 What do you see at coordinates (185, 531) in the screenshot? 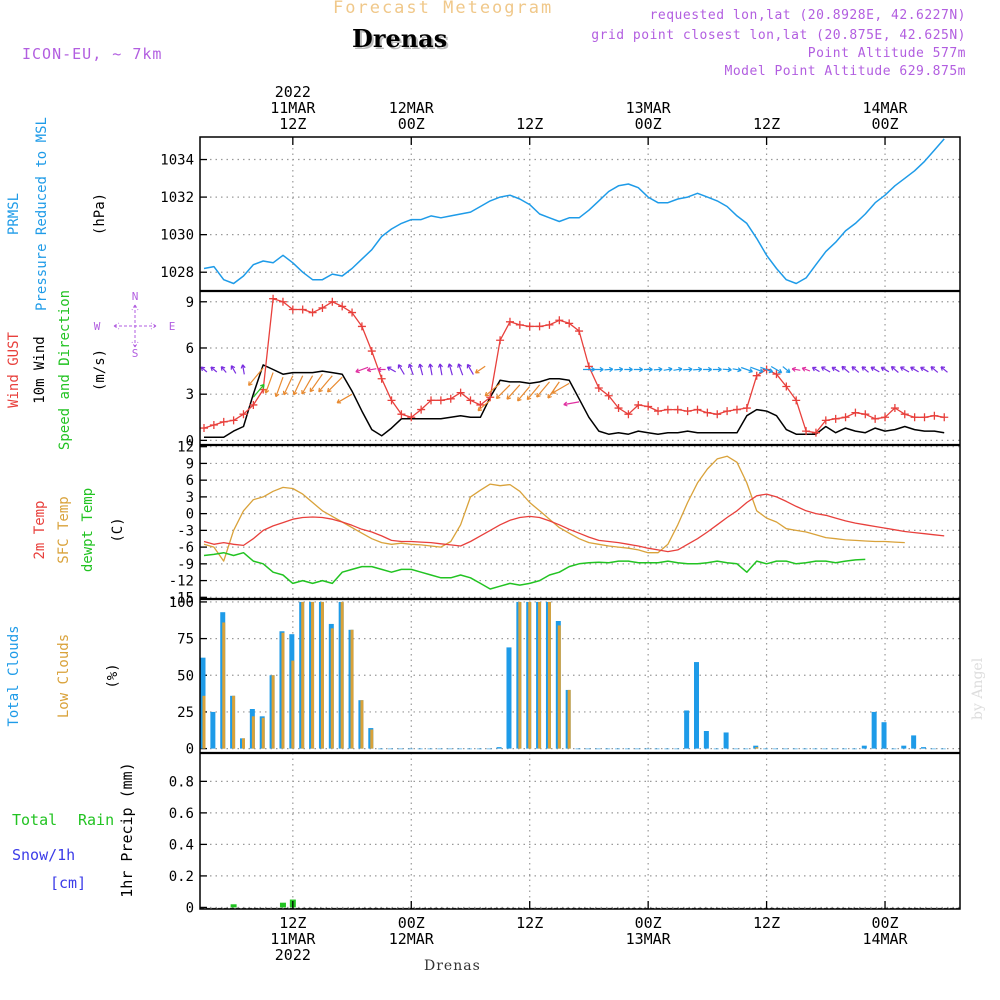
I see `temperature-tick-label: -3` at bounding box center [185, 531].